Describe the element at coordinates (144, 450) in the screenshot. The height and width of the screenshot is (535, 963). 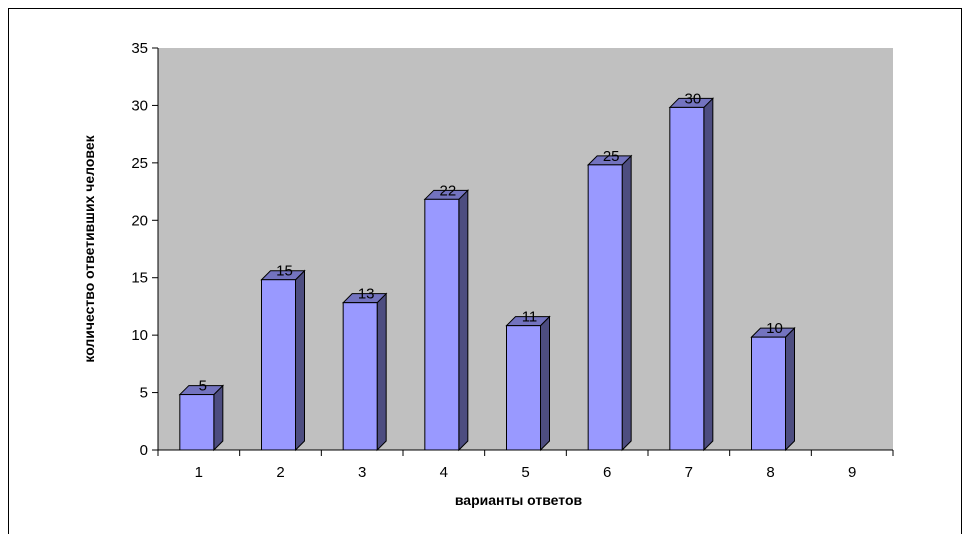
I see `y-tick-label: 0` at that location.